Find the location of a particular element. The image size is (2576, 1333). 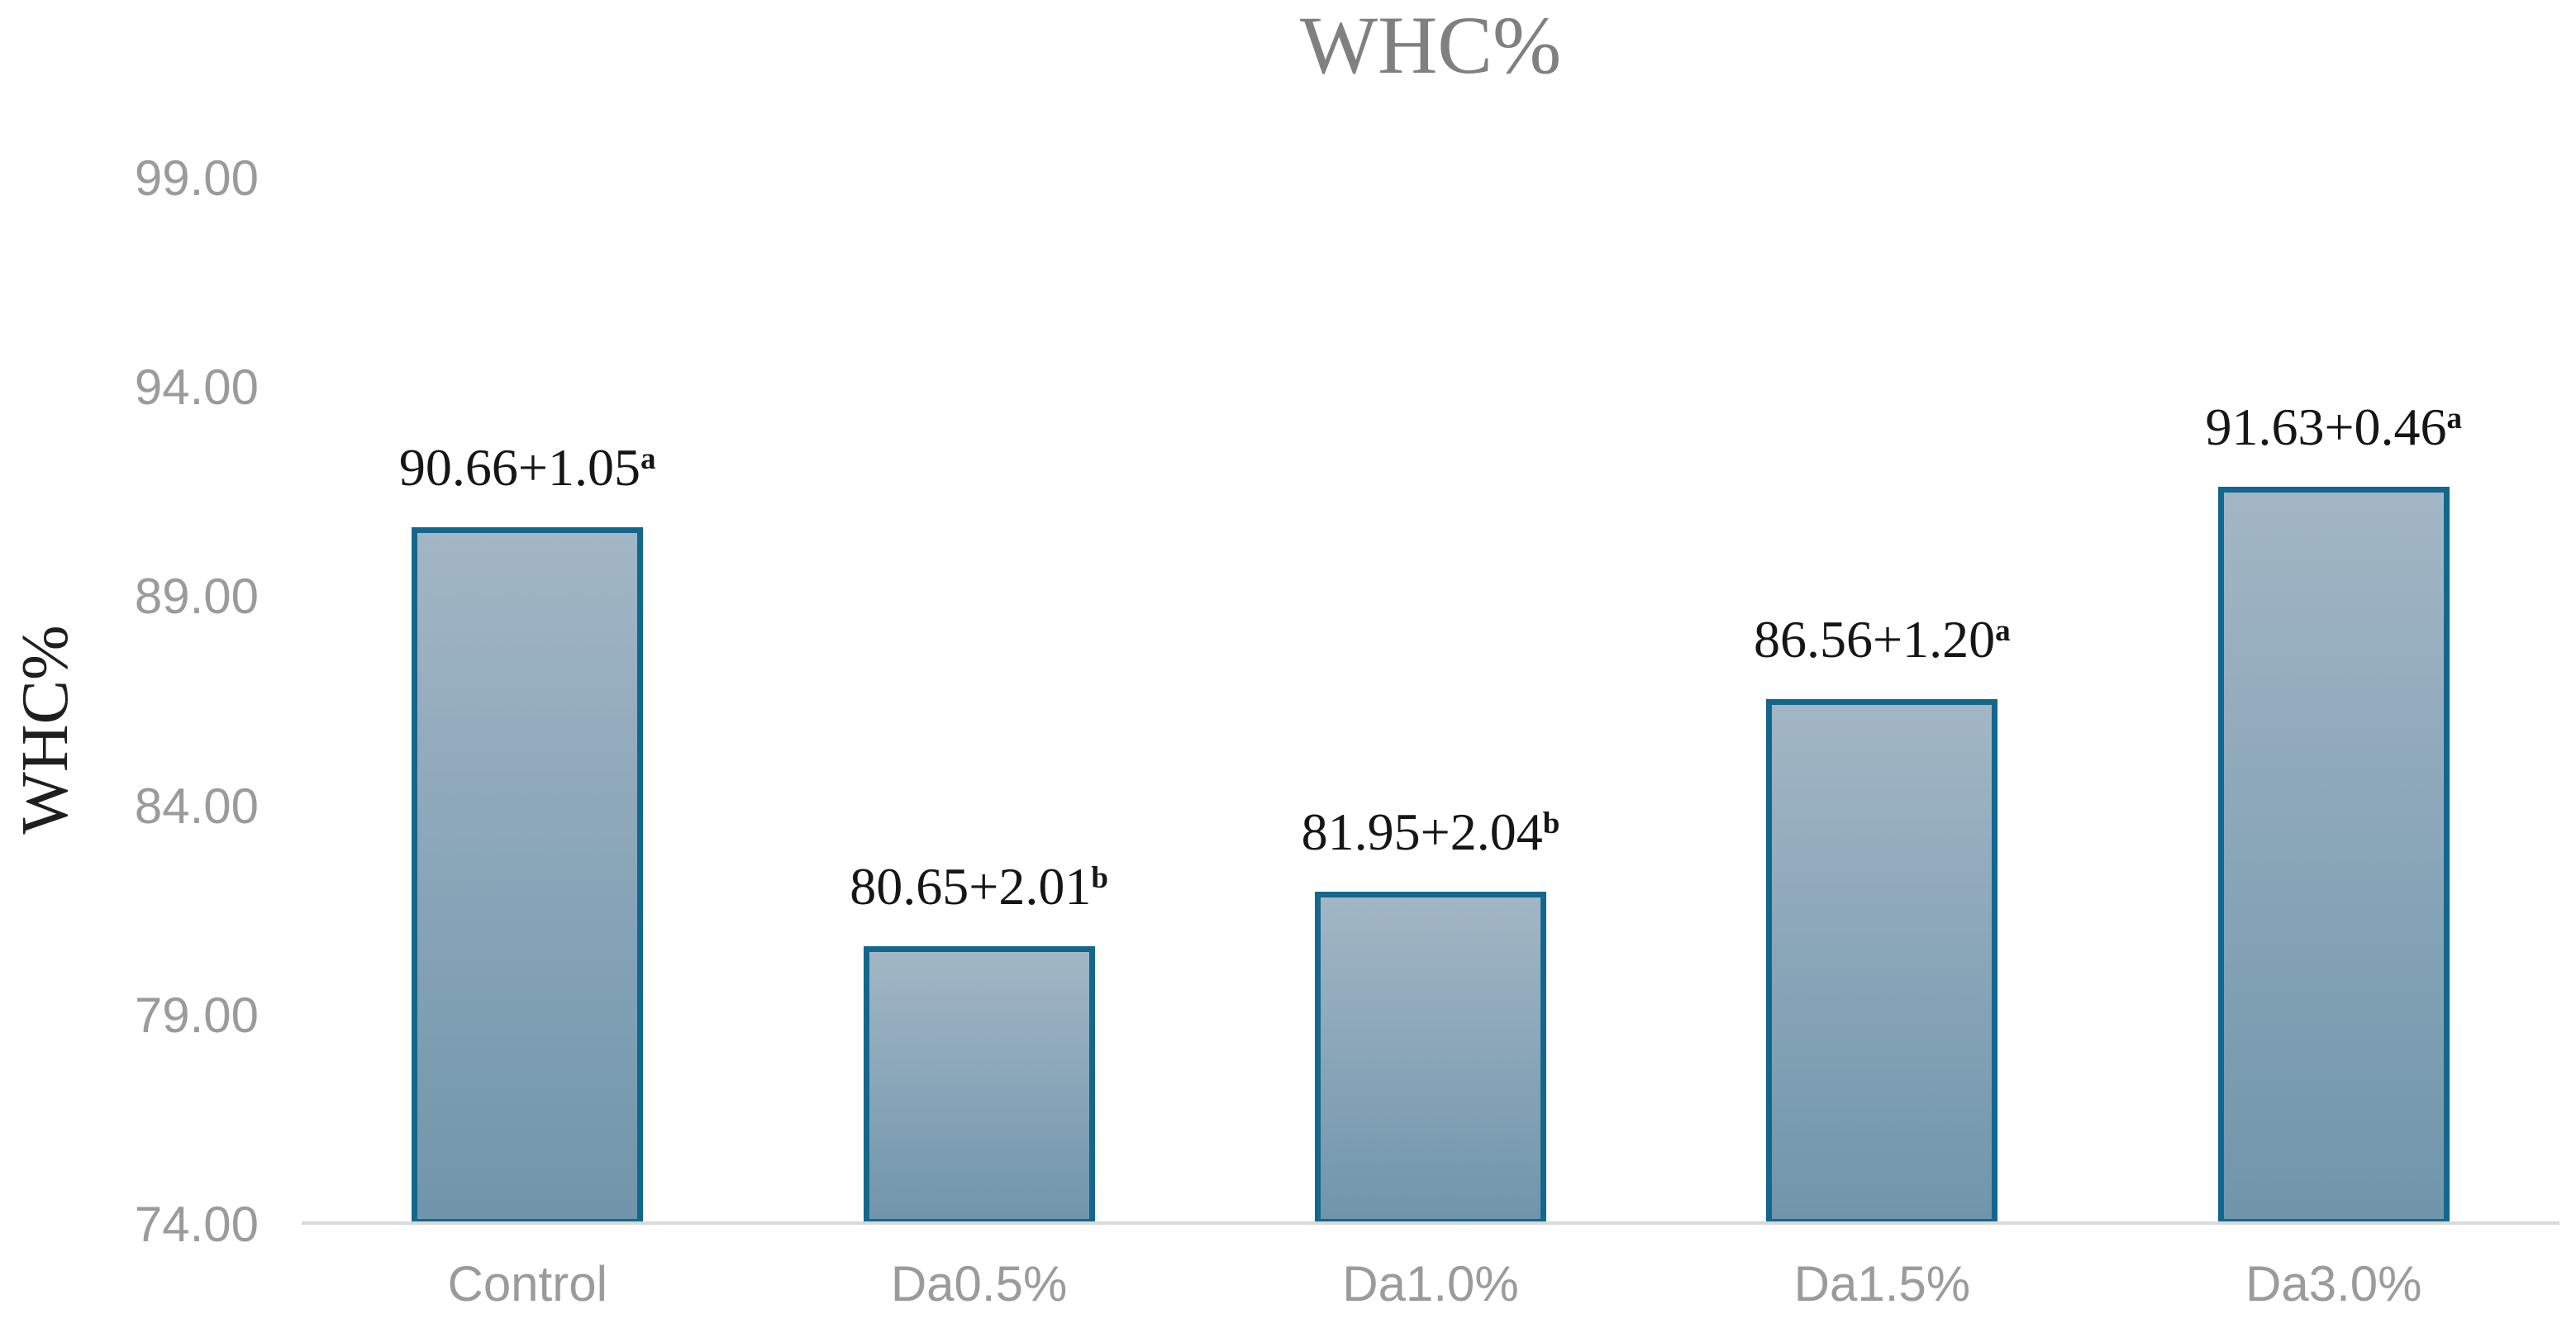

bar-value-label: 81.95+2.04b is located at coordinates (1431, 832).